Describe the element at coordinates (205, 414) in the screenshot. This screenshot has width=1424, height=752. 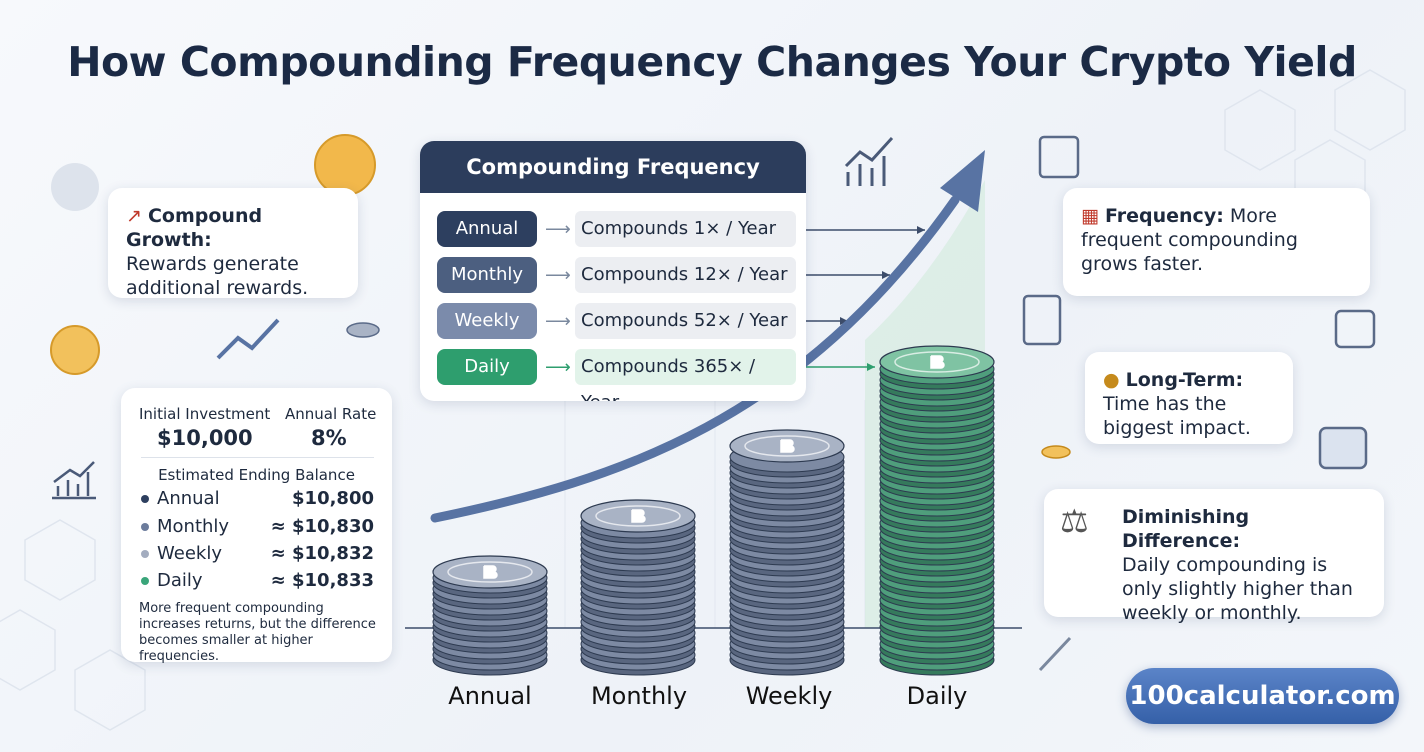
I see `label: Initial Investment` at that location.